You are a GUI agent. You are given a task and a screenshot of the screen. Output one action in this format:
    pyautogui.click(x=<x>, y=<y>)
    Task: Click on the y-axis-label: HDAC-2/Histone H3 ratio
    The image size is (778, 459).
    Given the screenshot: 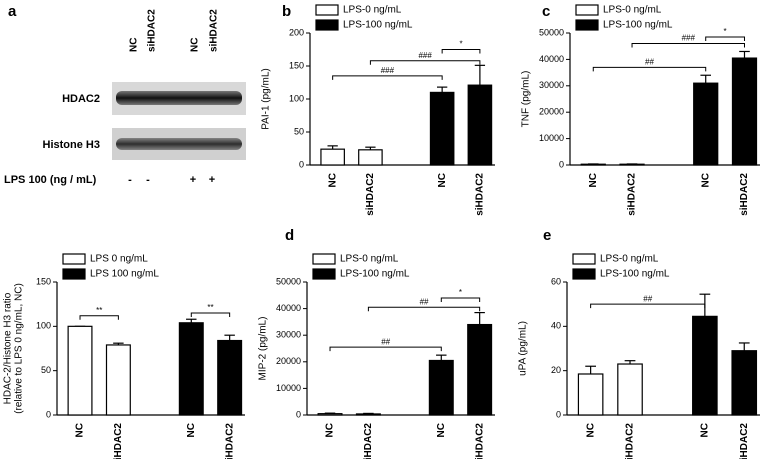 What is the action you would take?
    pyautogui.click(x=8, y=348)
    